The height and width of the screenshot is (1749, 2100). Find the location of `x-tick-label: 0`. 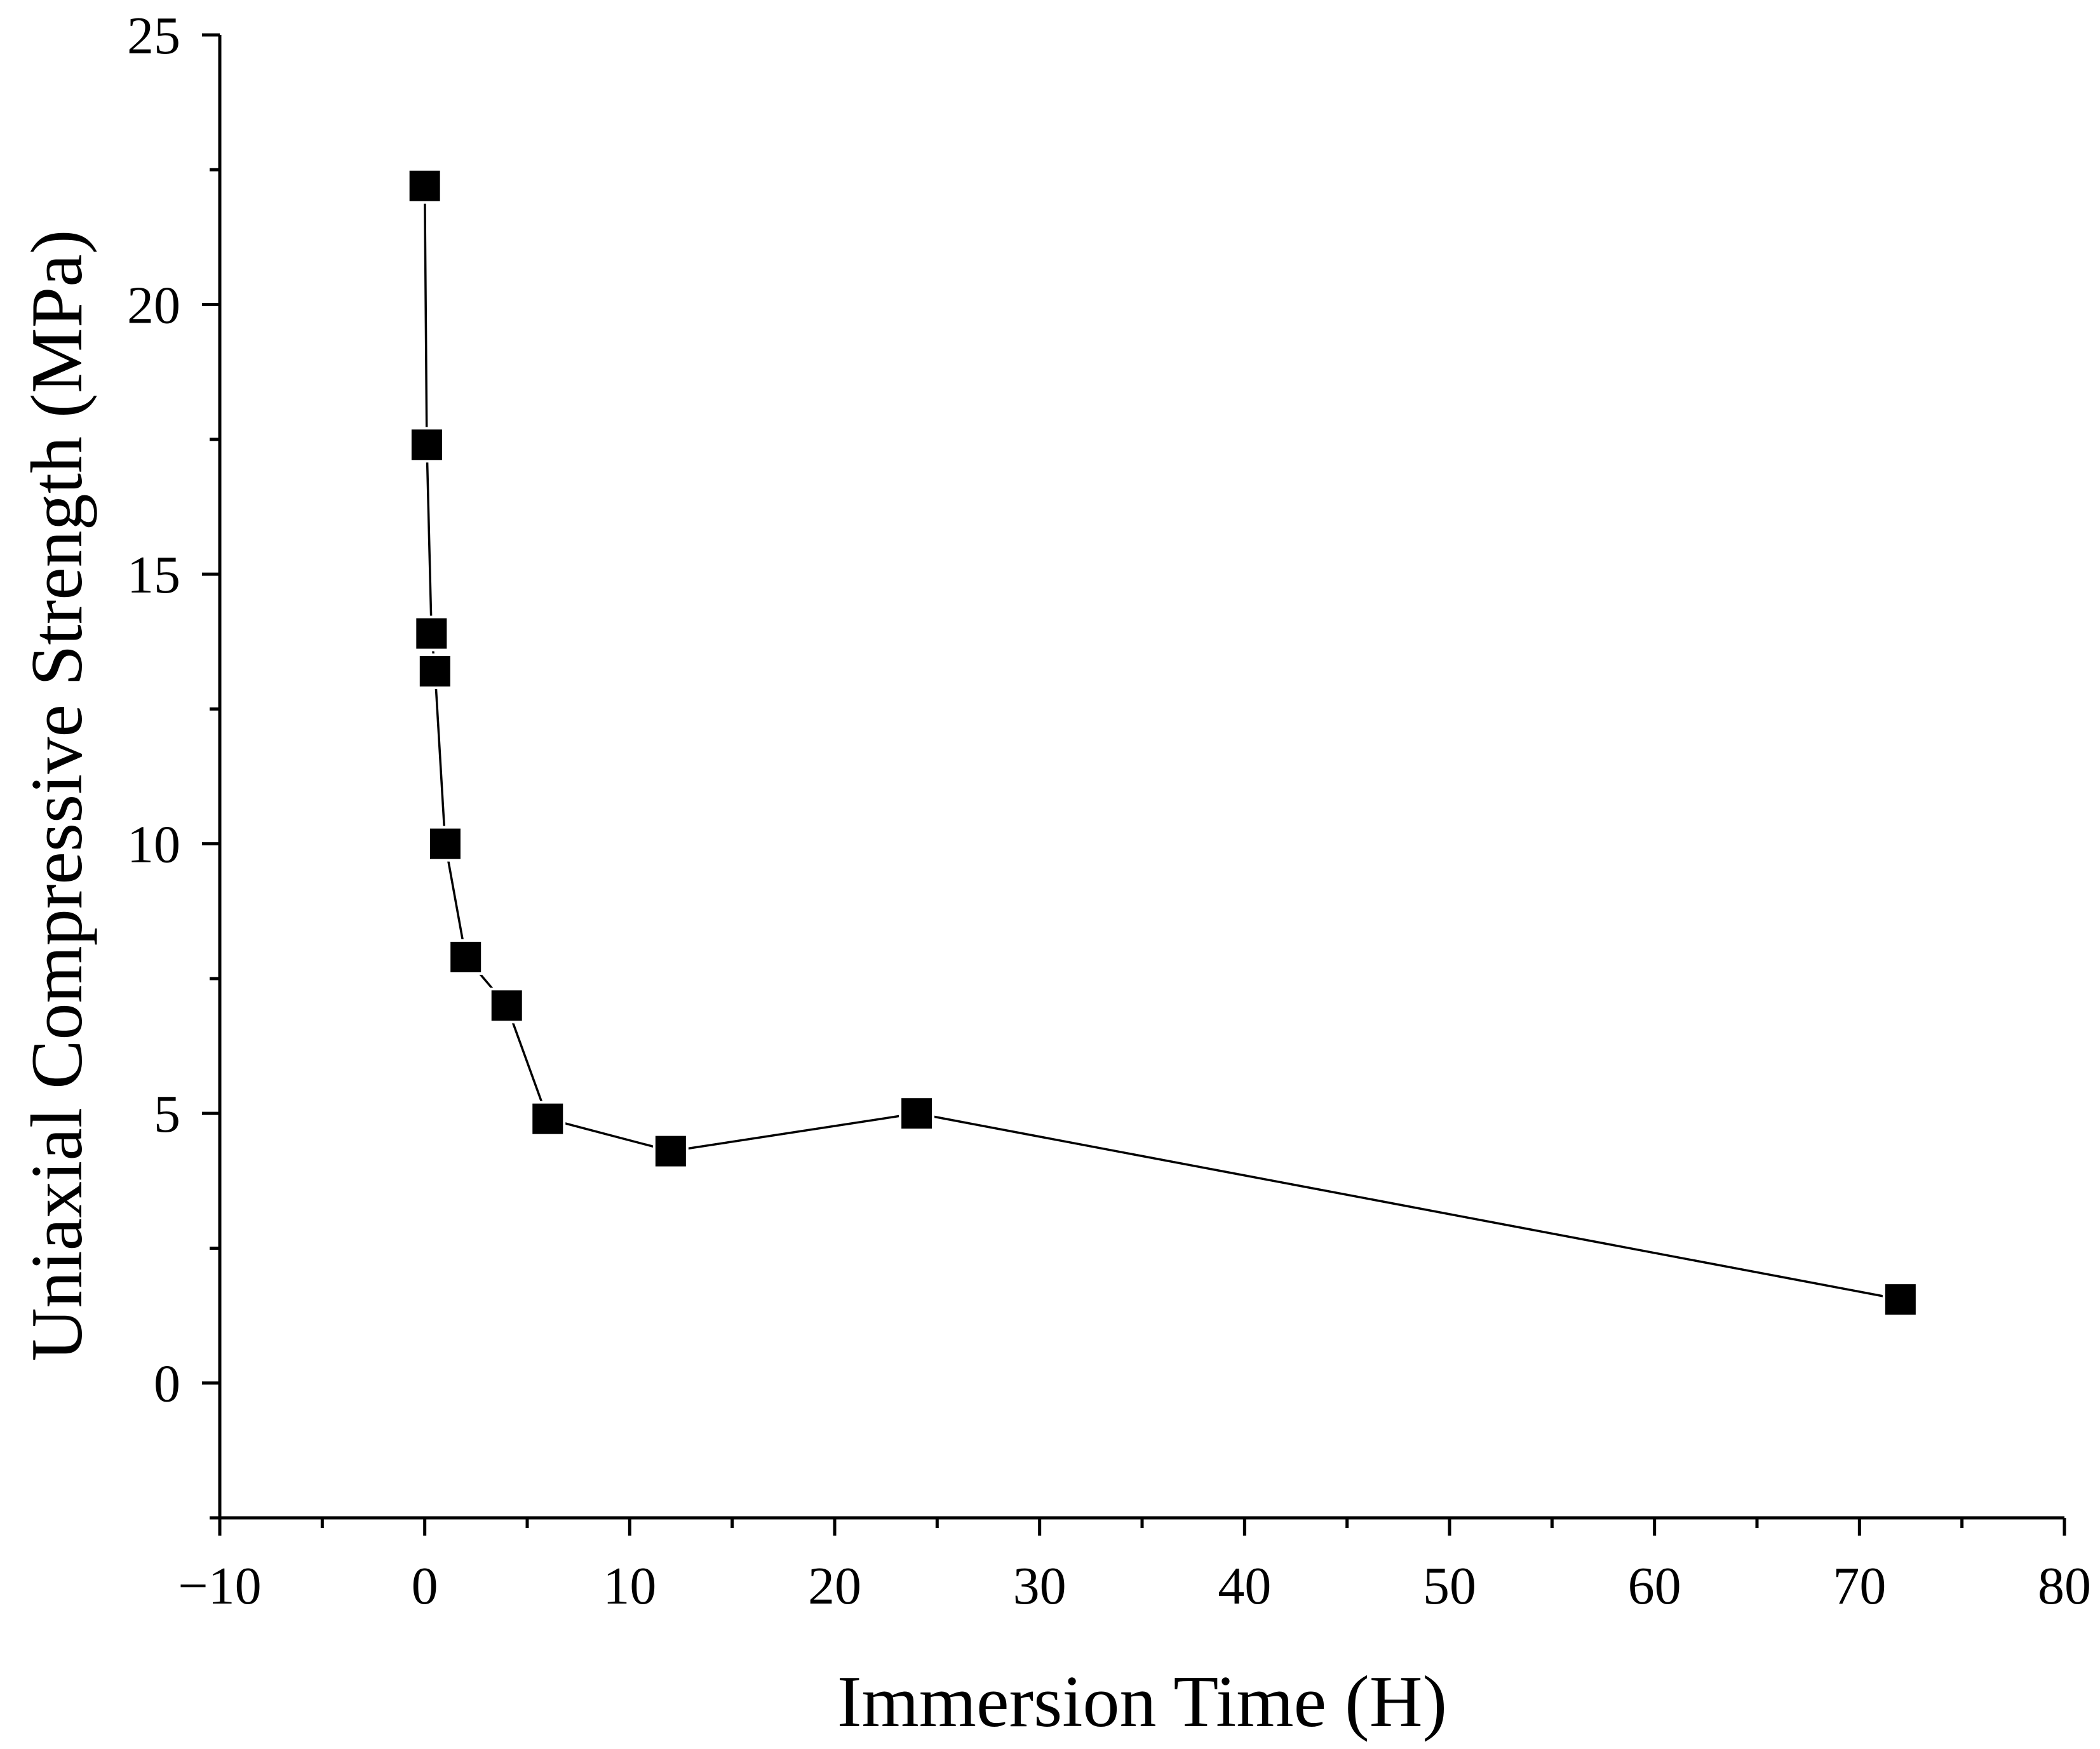

x-tick-label: 0 is located at coordinates (425, 1586).